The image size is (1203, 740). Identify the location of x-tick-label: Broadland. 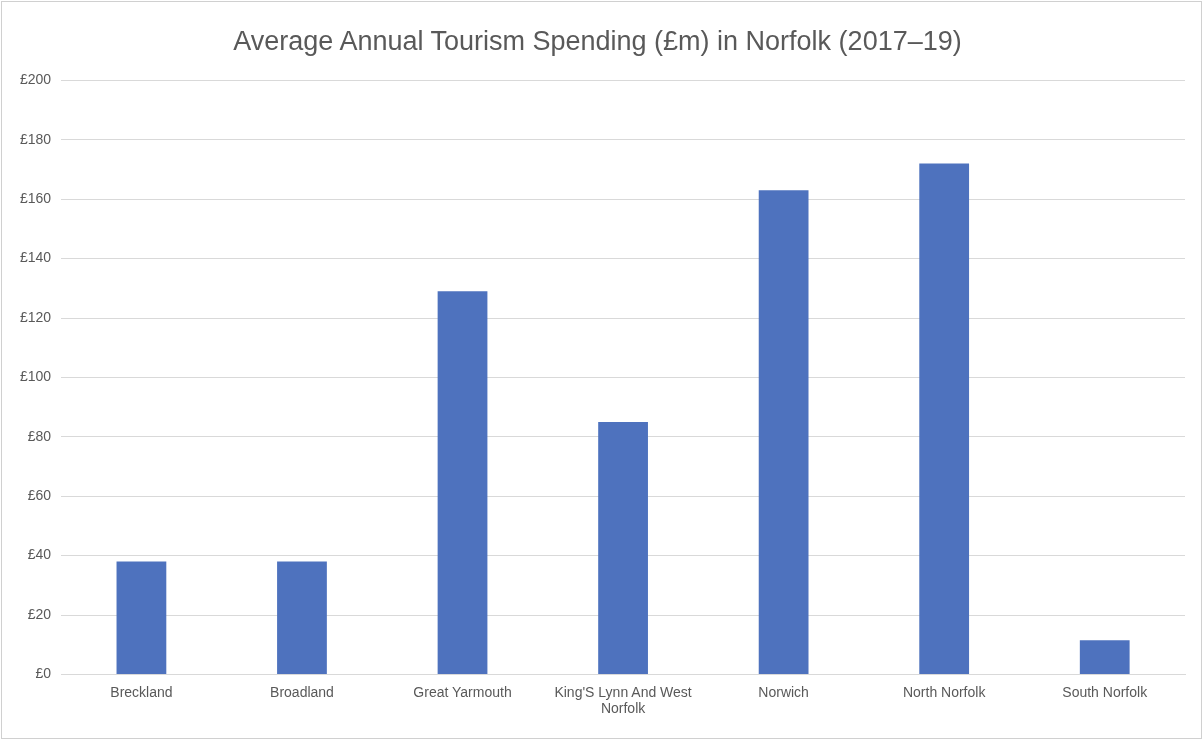
(302, 691).